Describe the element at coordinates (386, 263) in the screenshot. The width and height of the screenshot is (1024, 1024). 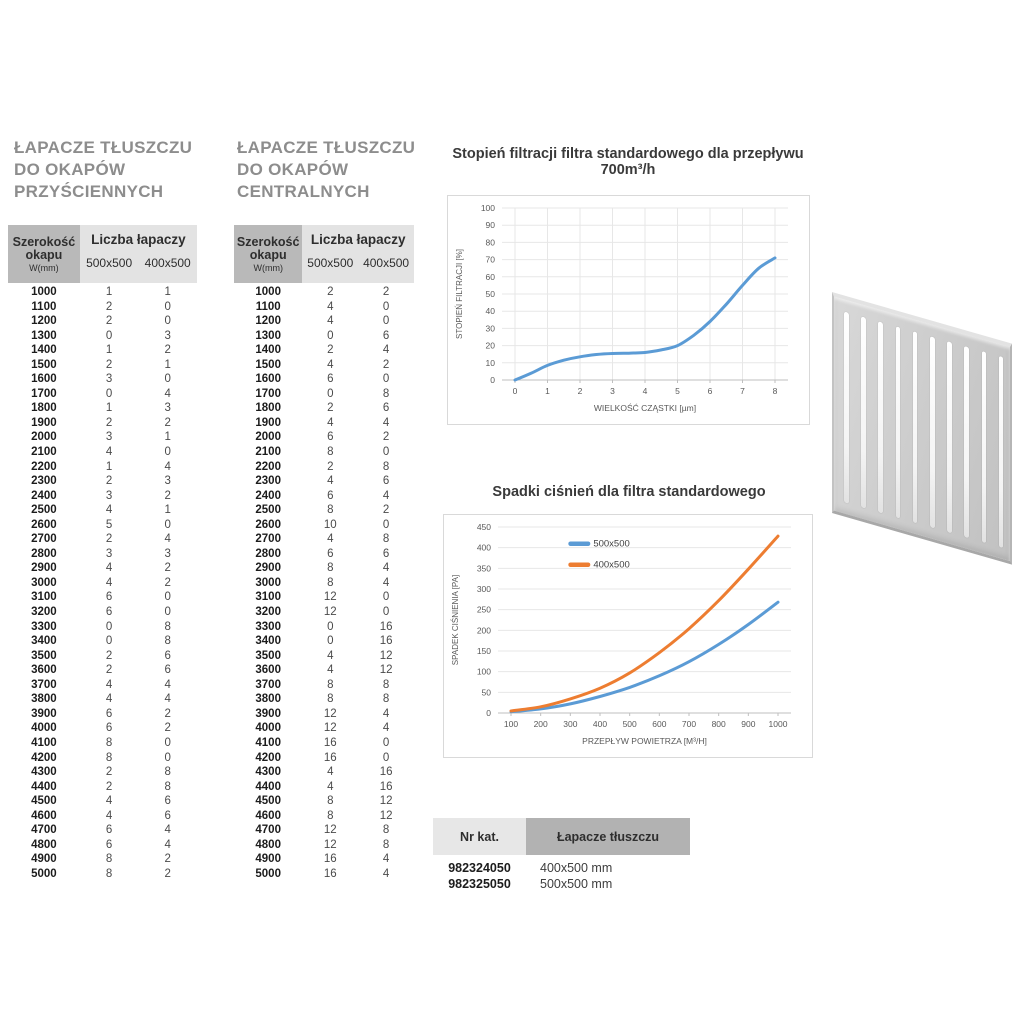
I see `table2-subheader-400x500: 400x500` at that location.